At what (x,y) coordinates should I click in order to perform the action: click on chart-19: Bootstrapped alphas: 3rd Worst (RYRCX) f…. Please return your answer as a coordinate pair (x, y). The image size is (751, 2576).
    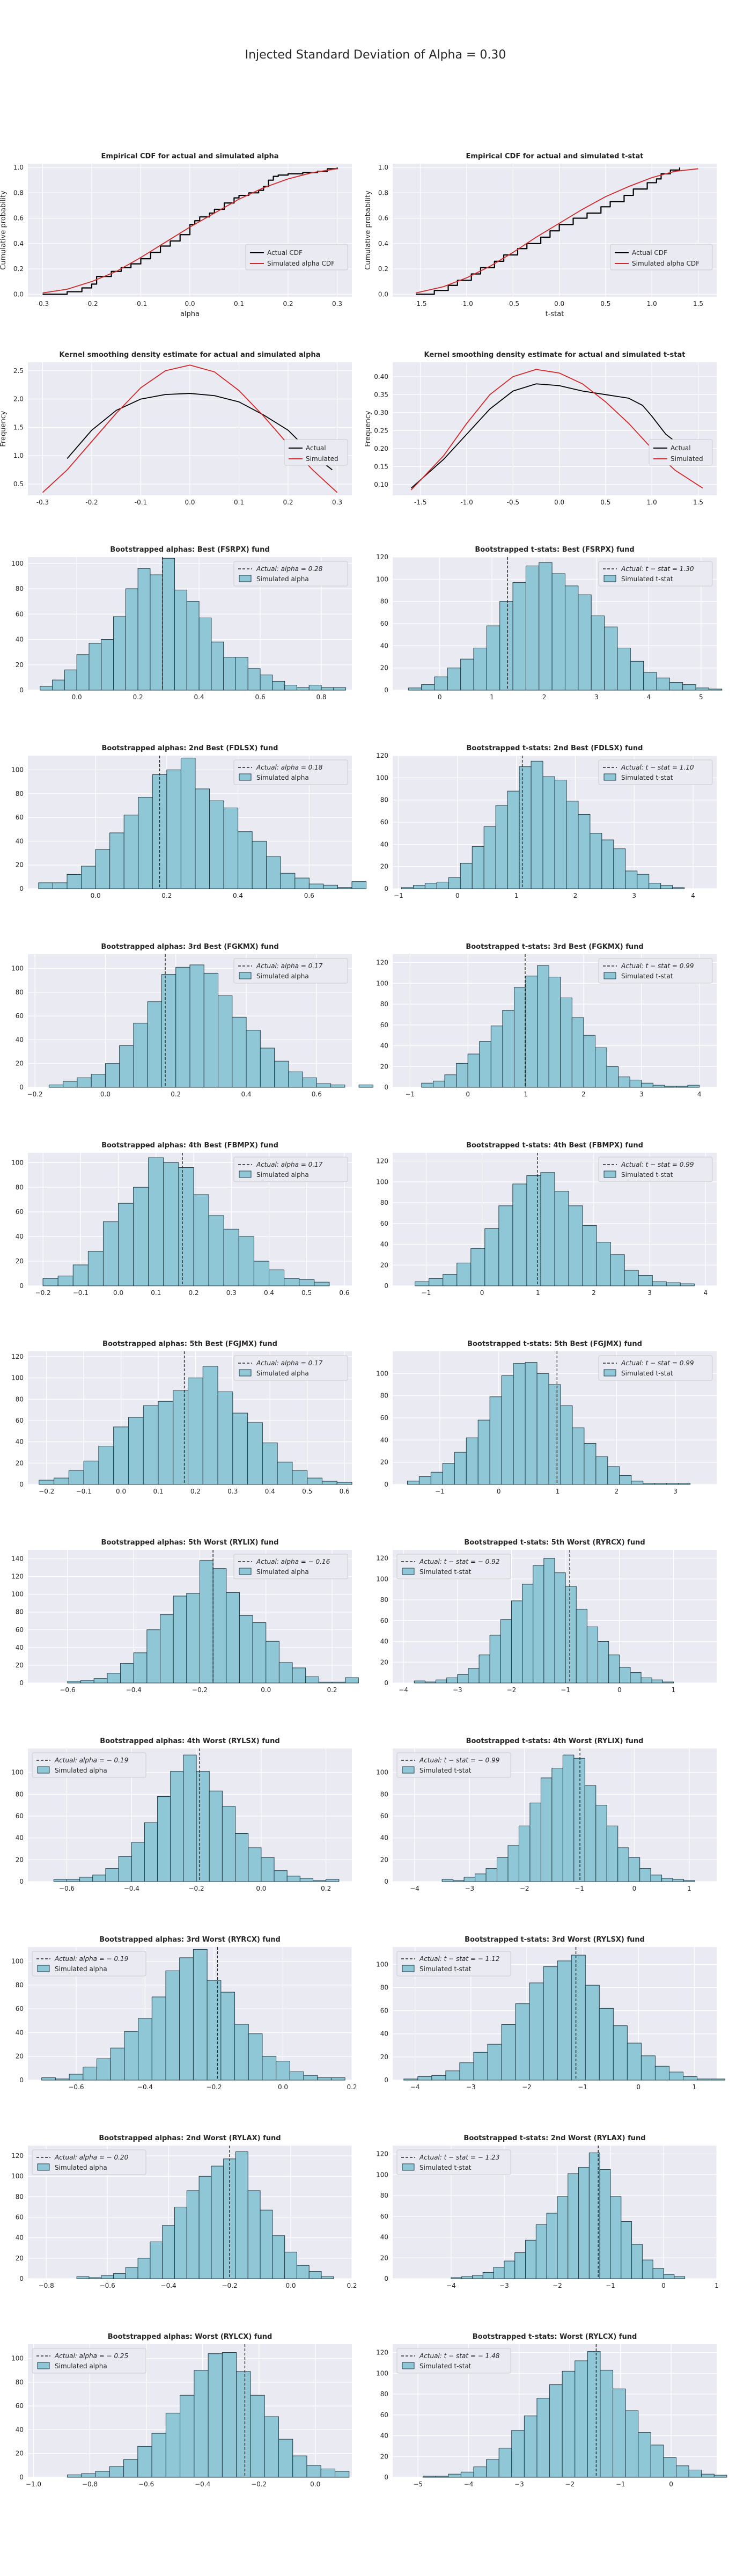
    Looking at the image, I should click on (184, 2013).